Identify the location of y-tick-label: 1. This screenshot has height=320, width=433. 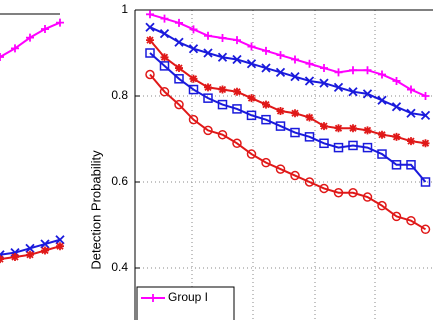
(124, 9).